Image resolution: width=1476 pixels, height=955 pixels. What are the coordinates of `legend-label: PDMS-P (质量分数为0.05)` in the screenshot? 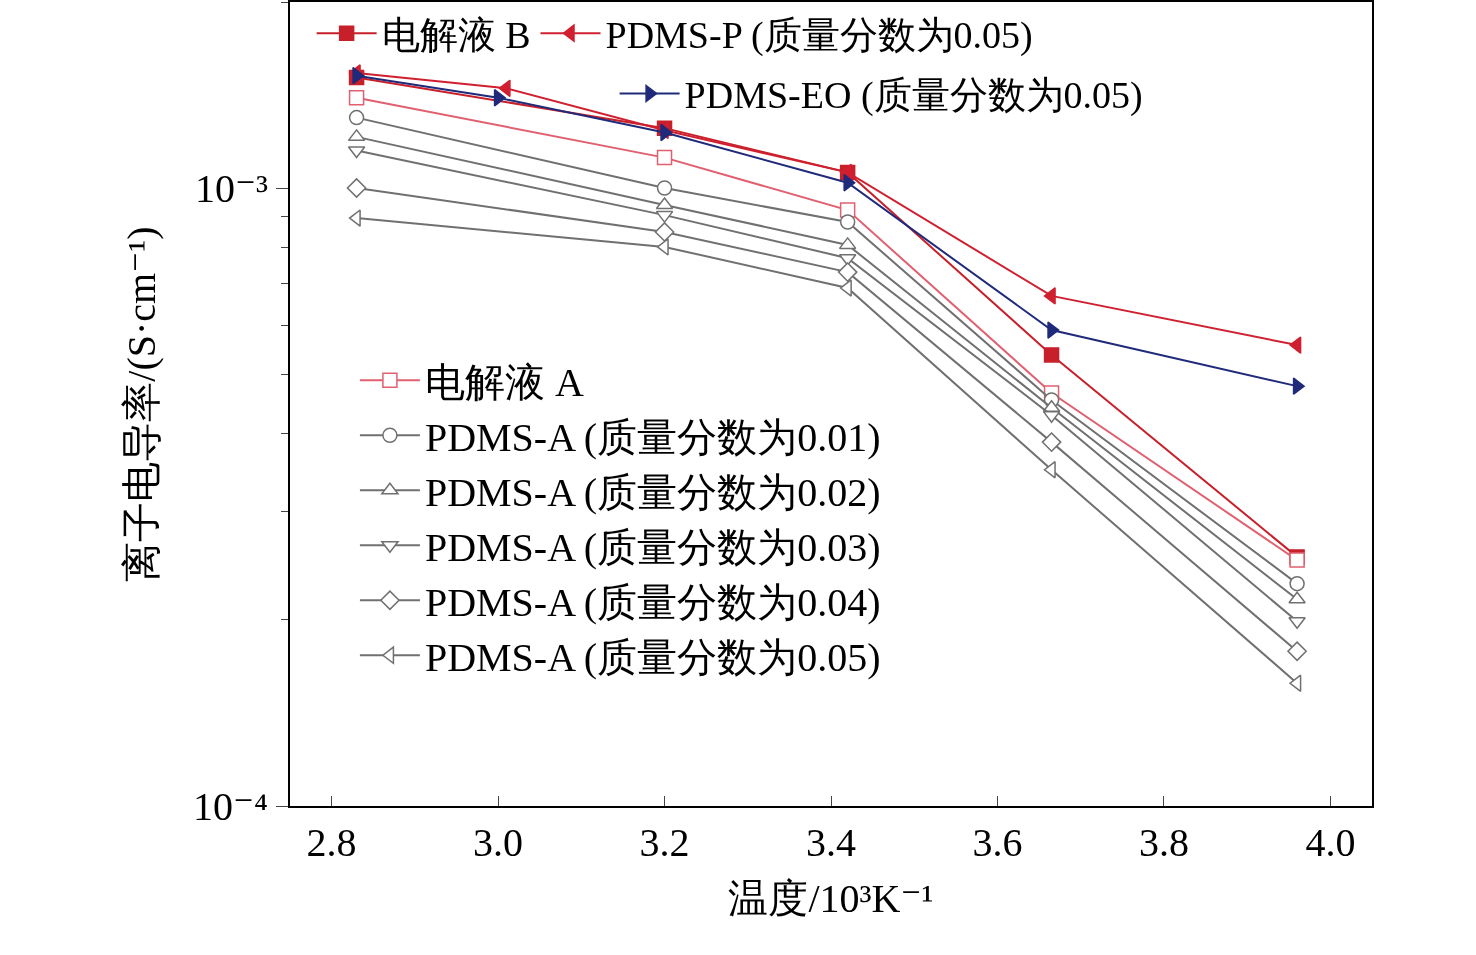 It's located at (819, 36).